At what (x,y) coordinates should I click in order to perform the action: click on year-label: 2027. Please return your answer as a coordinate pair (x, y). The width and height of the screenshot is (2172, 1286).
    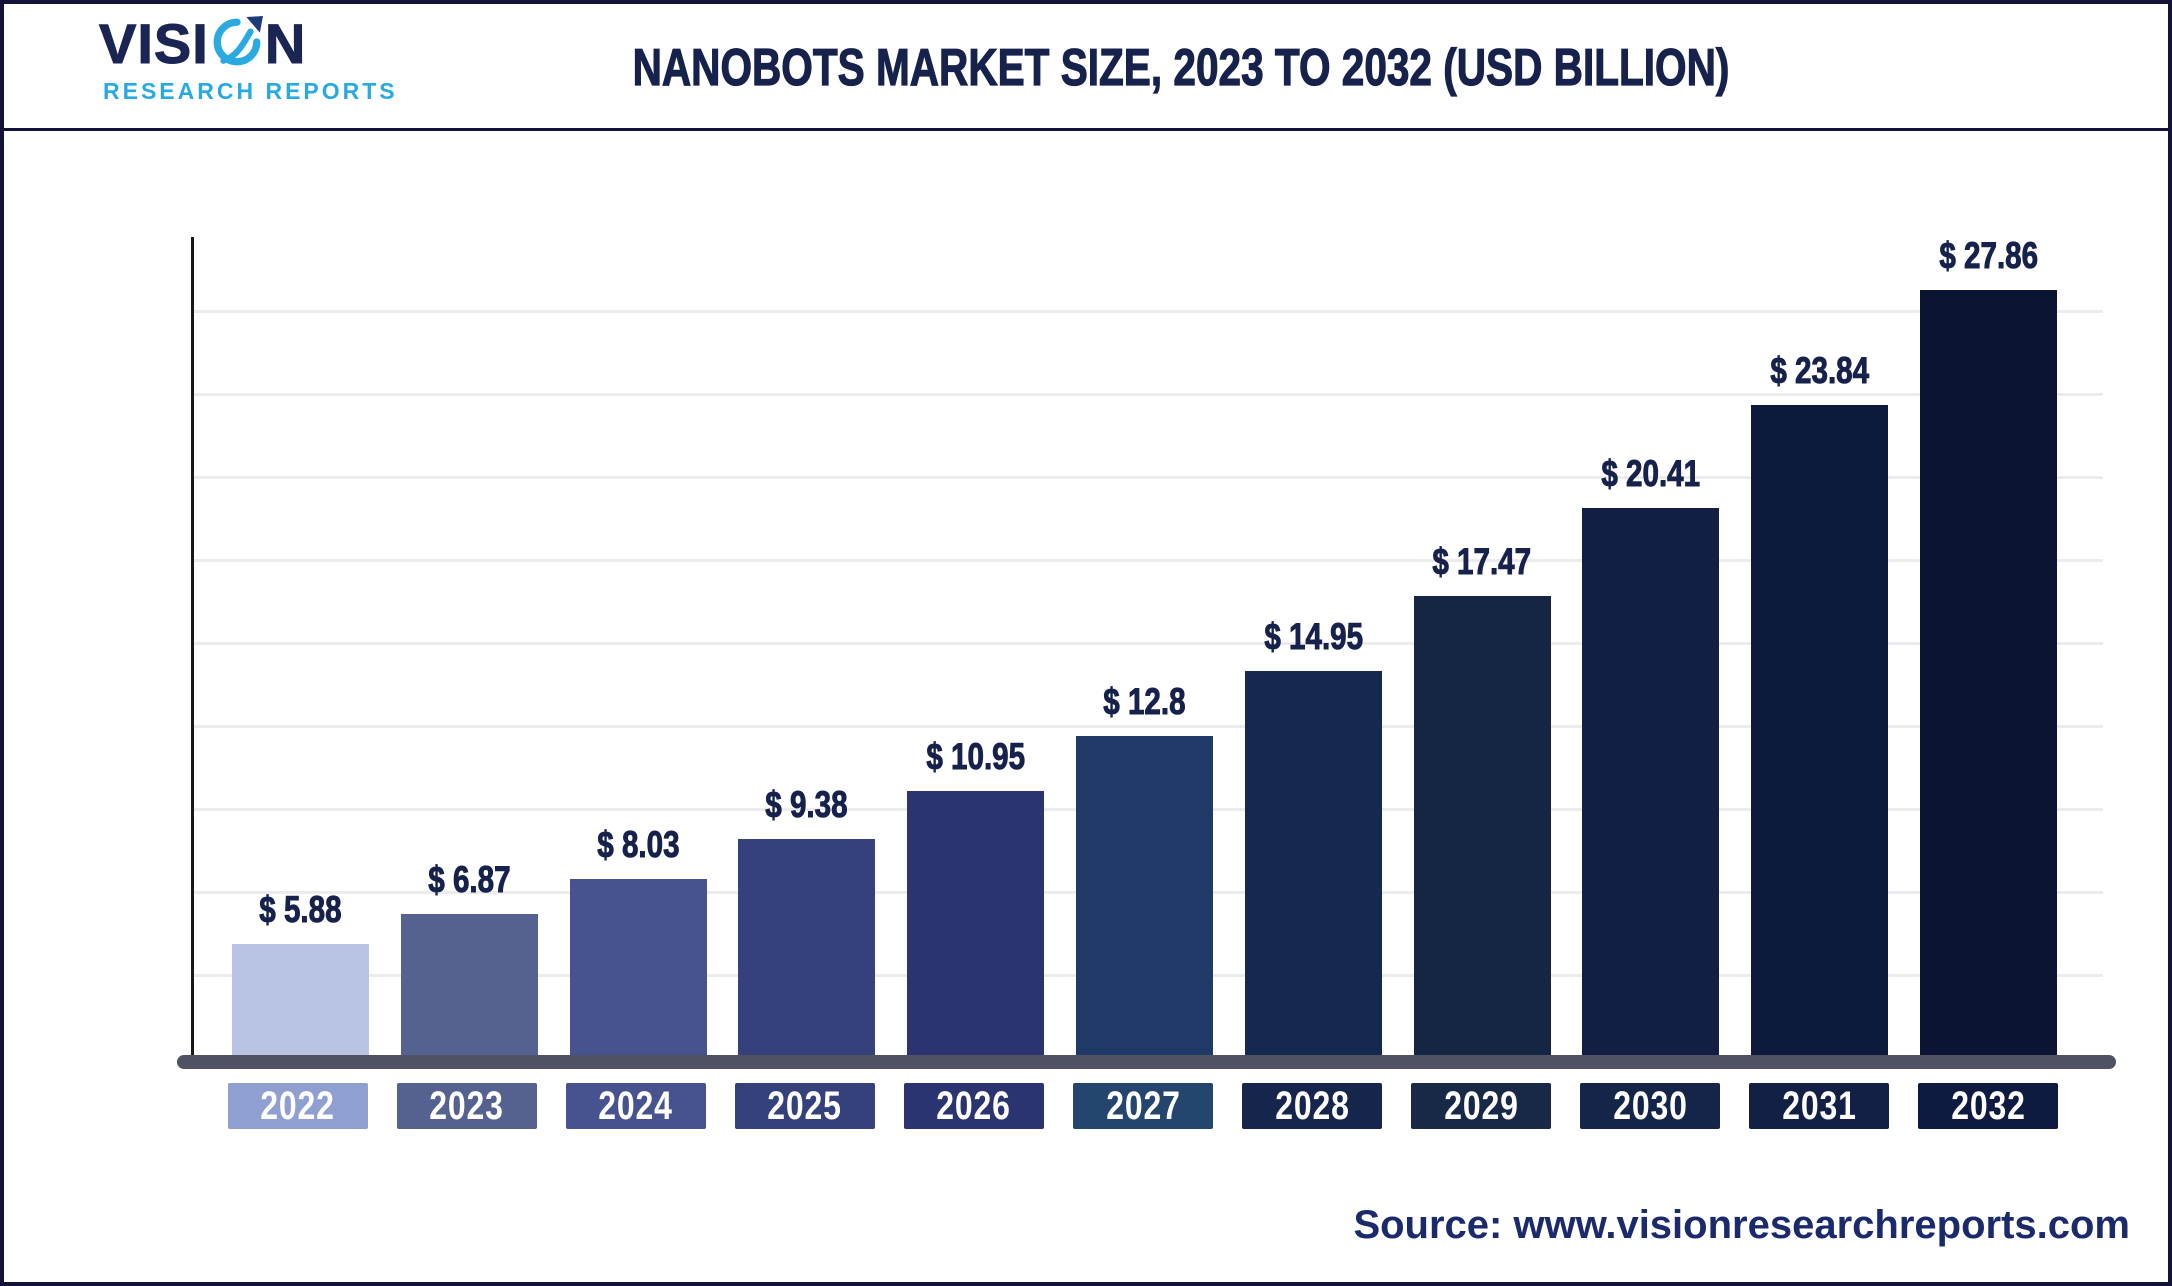
    Looking at the image, I should click on (1143, 1106).